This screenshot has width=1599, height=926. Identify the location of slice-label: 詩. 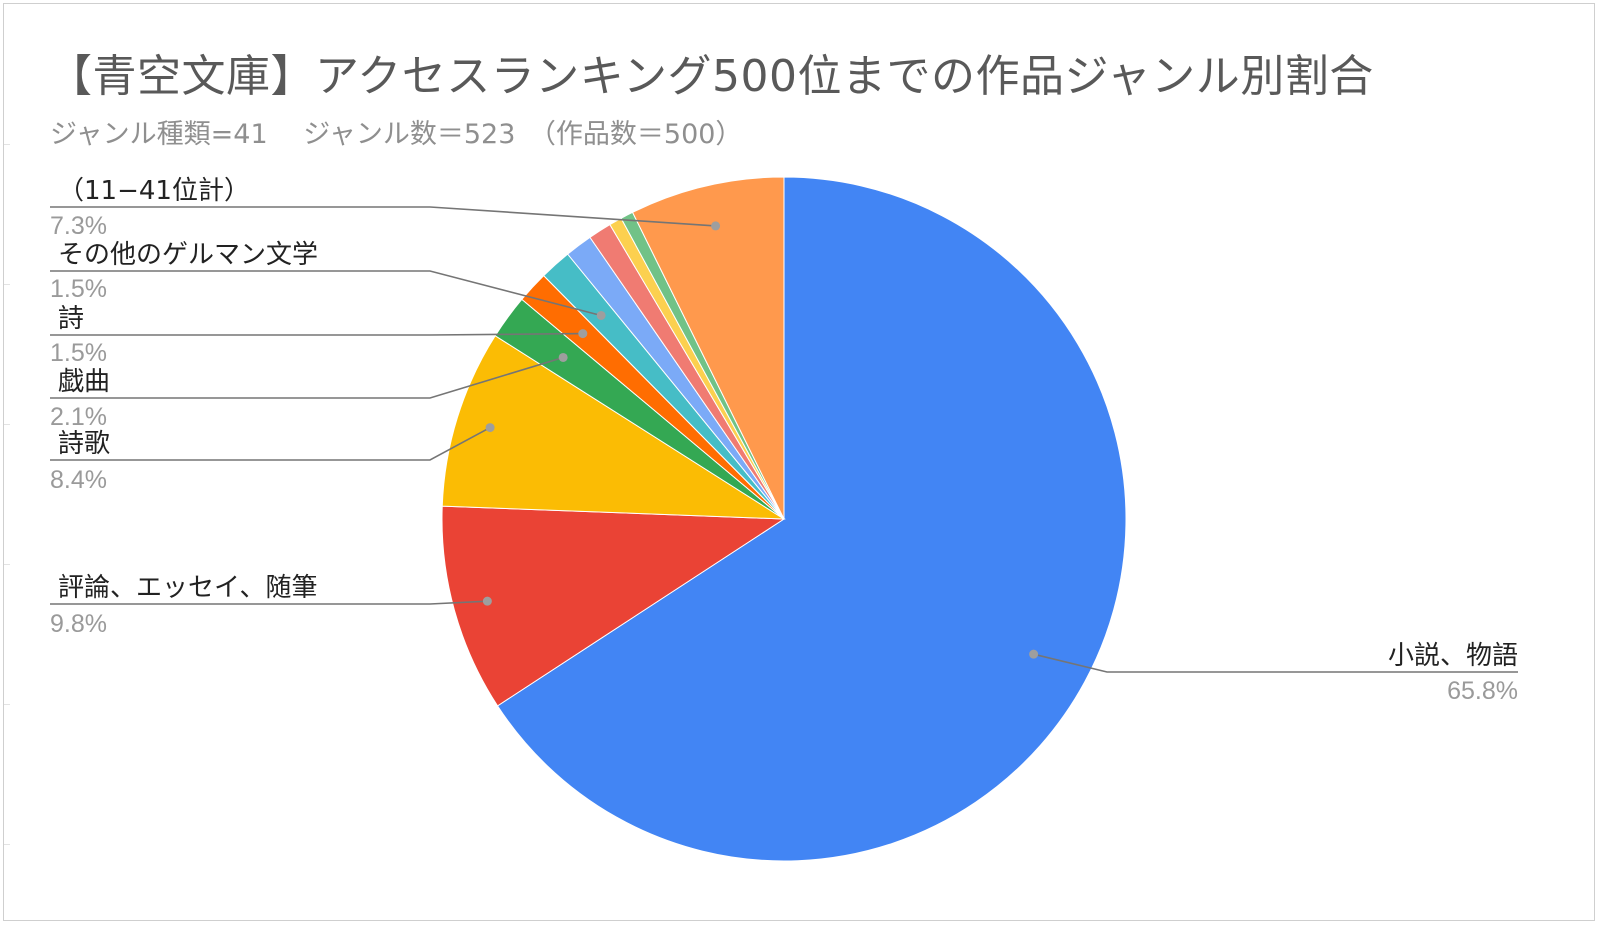
(71, 319).